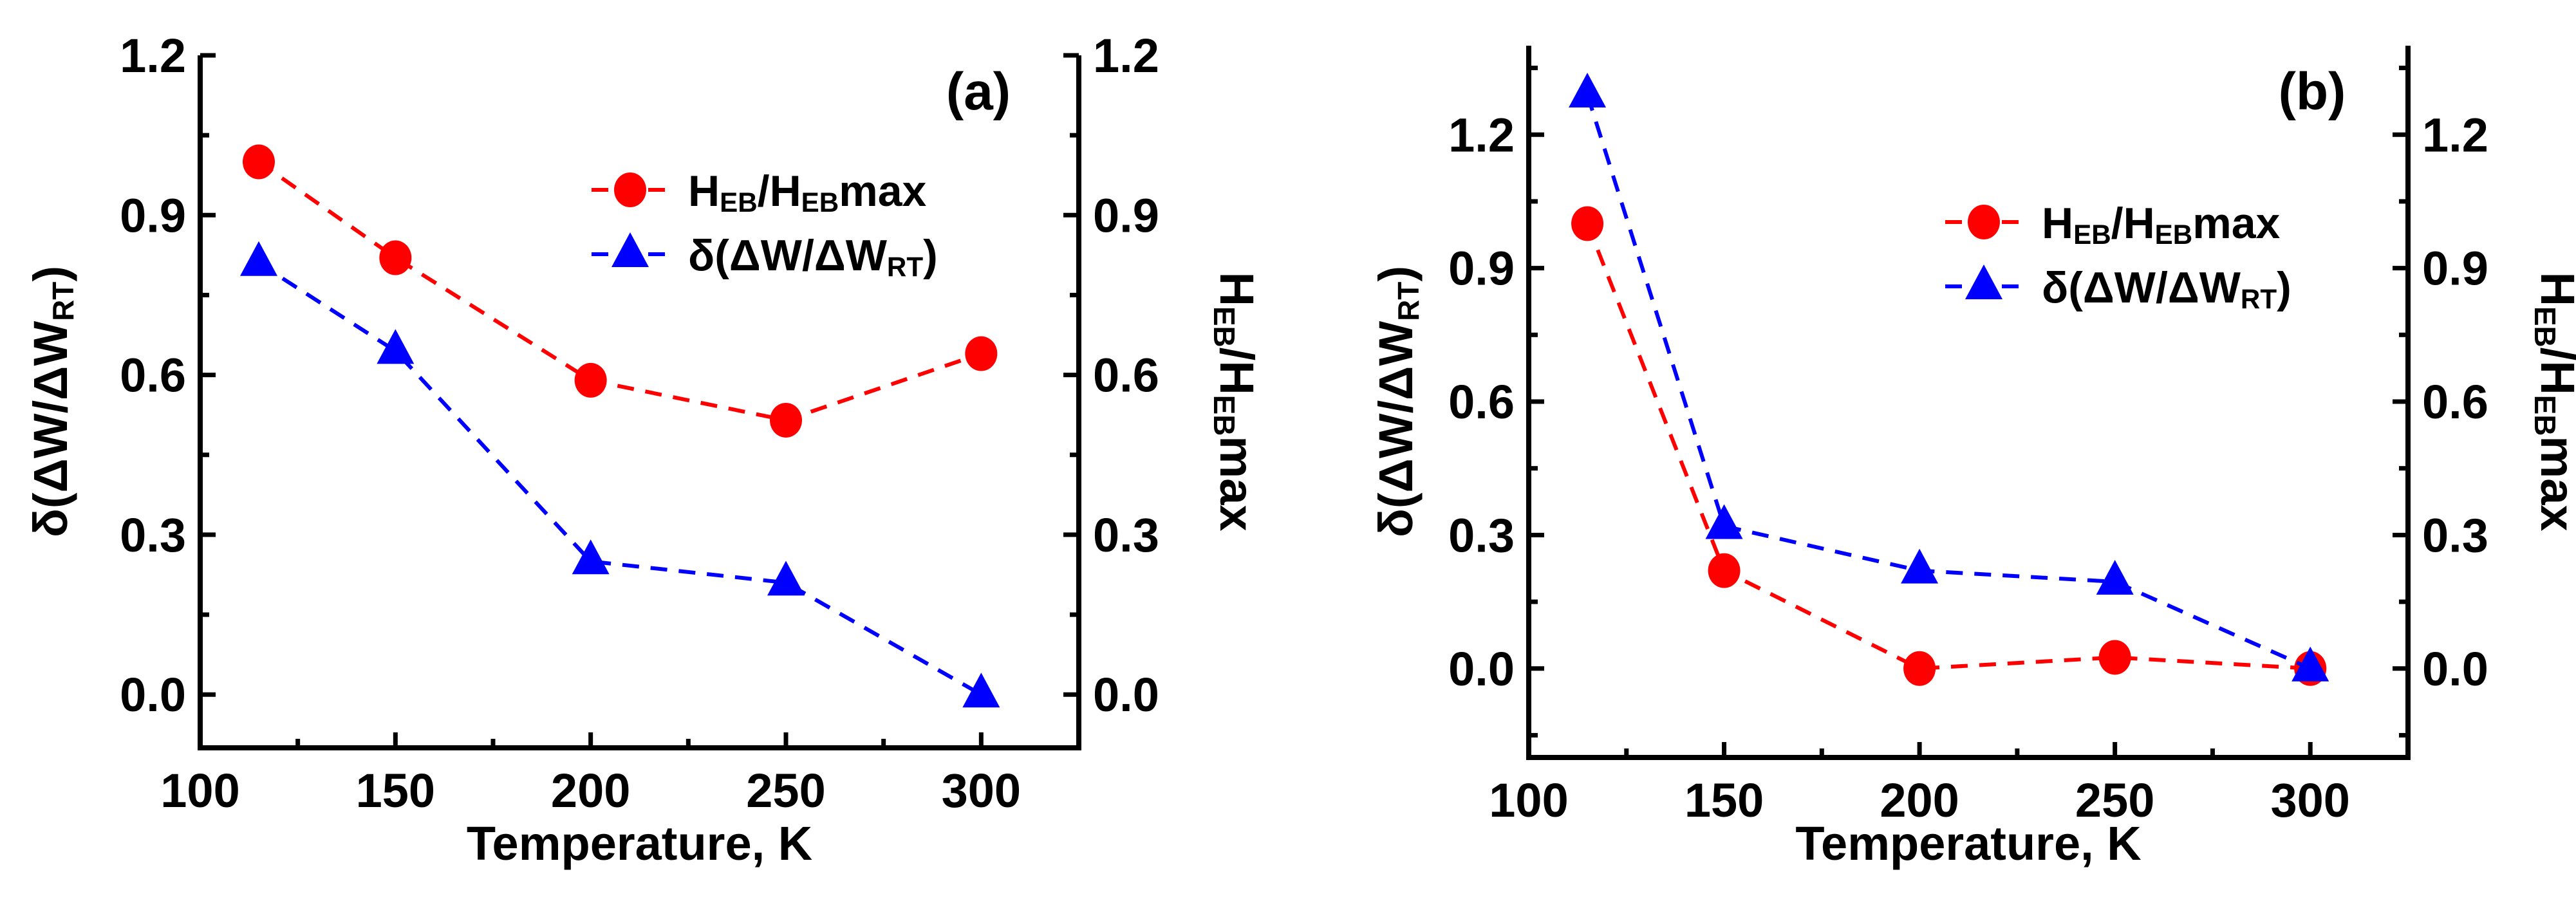  I want to click on x-tick-label: 100, so click(199, 790).